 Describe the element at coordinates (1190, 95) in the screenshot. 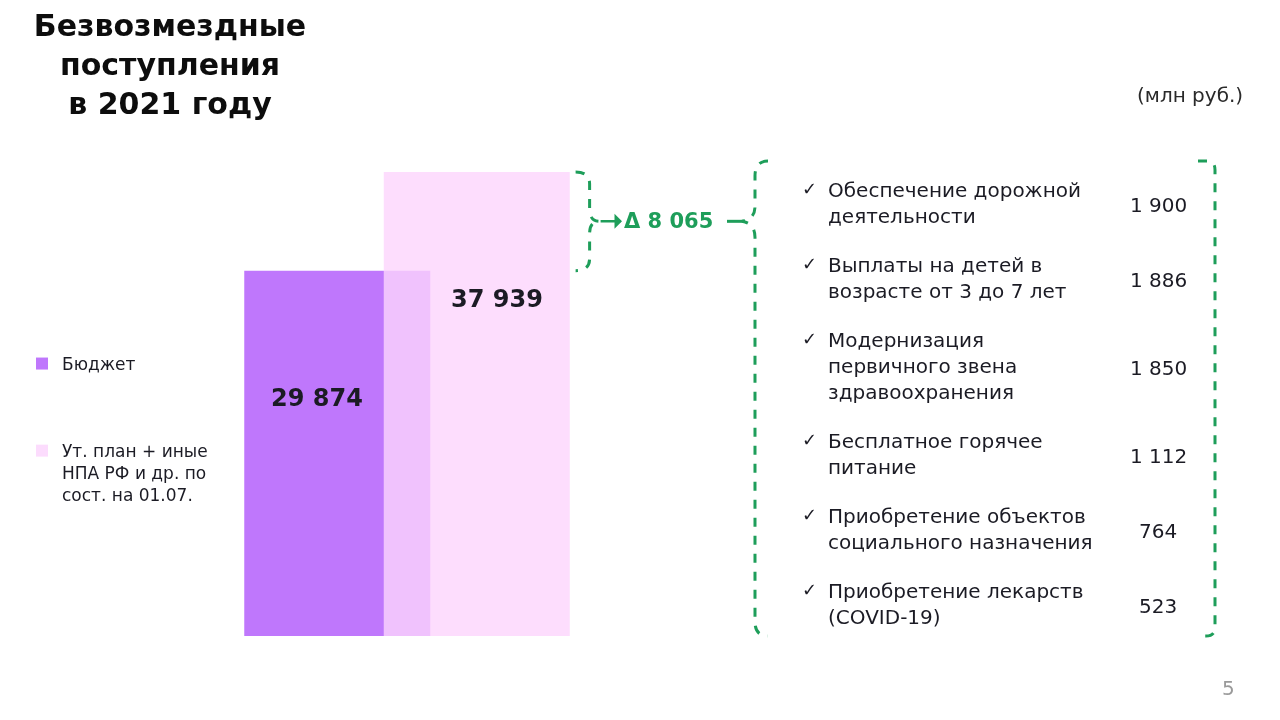

I see `text: (млн руб.)` at that location.